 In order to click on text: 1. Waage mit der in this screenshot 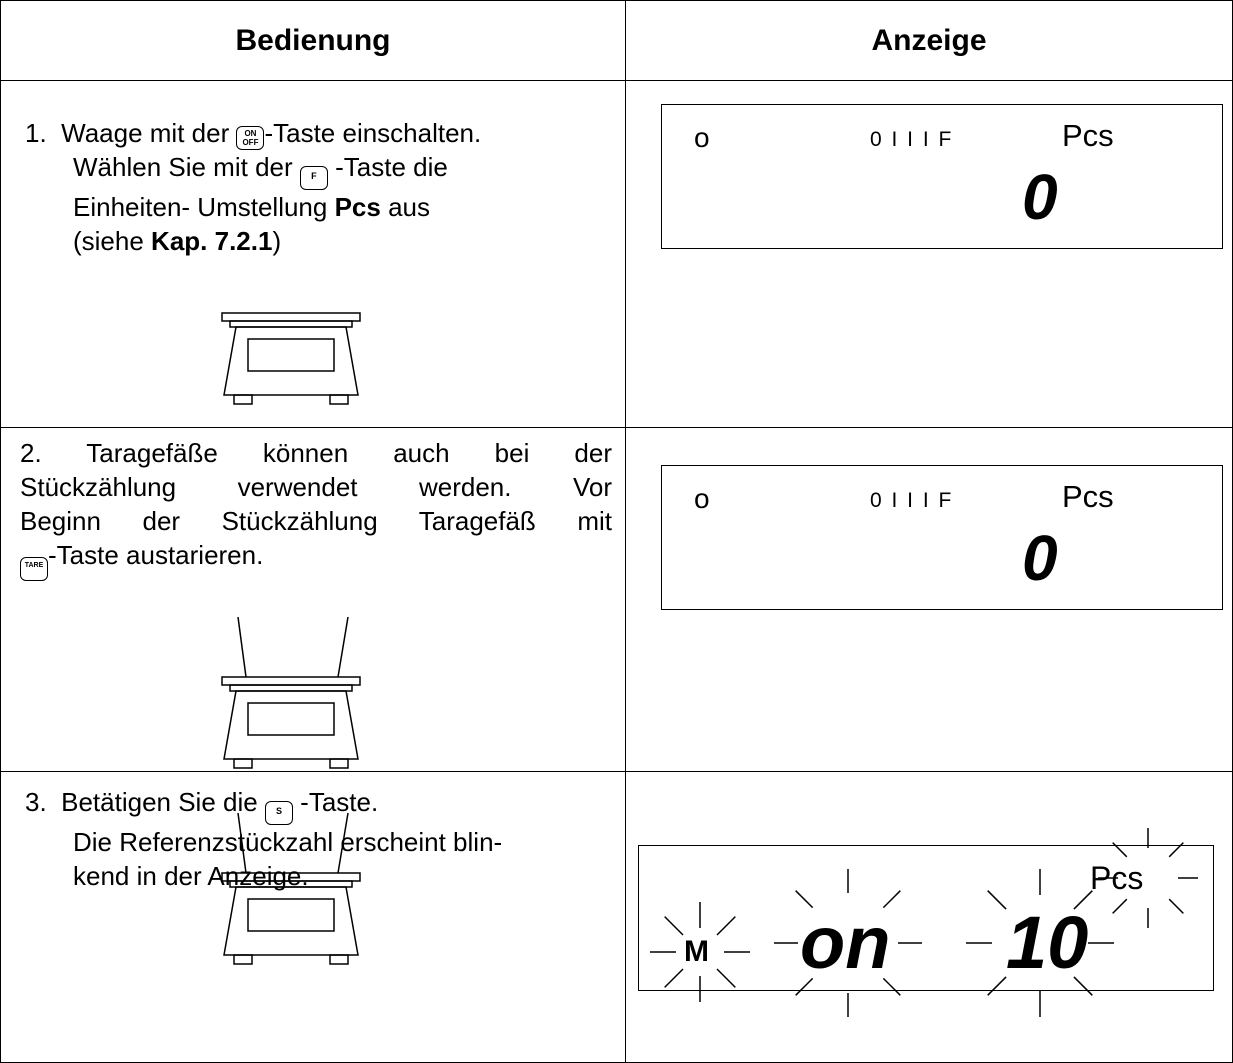, I will do `click(131, 133)`.